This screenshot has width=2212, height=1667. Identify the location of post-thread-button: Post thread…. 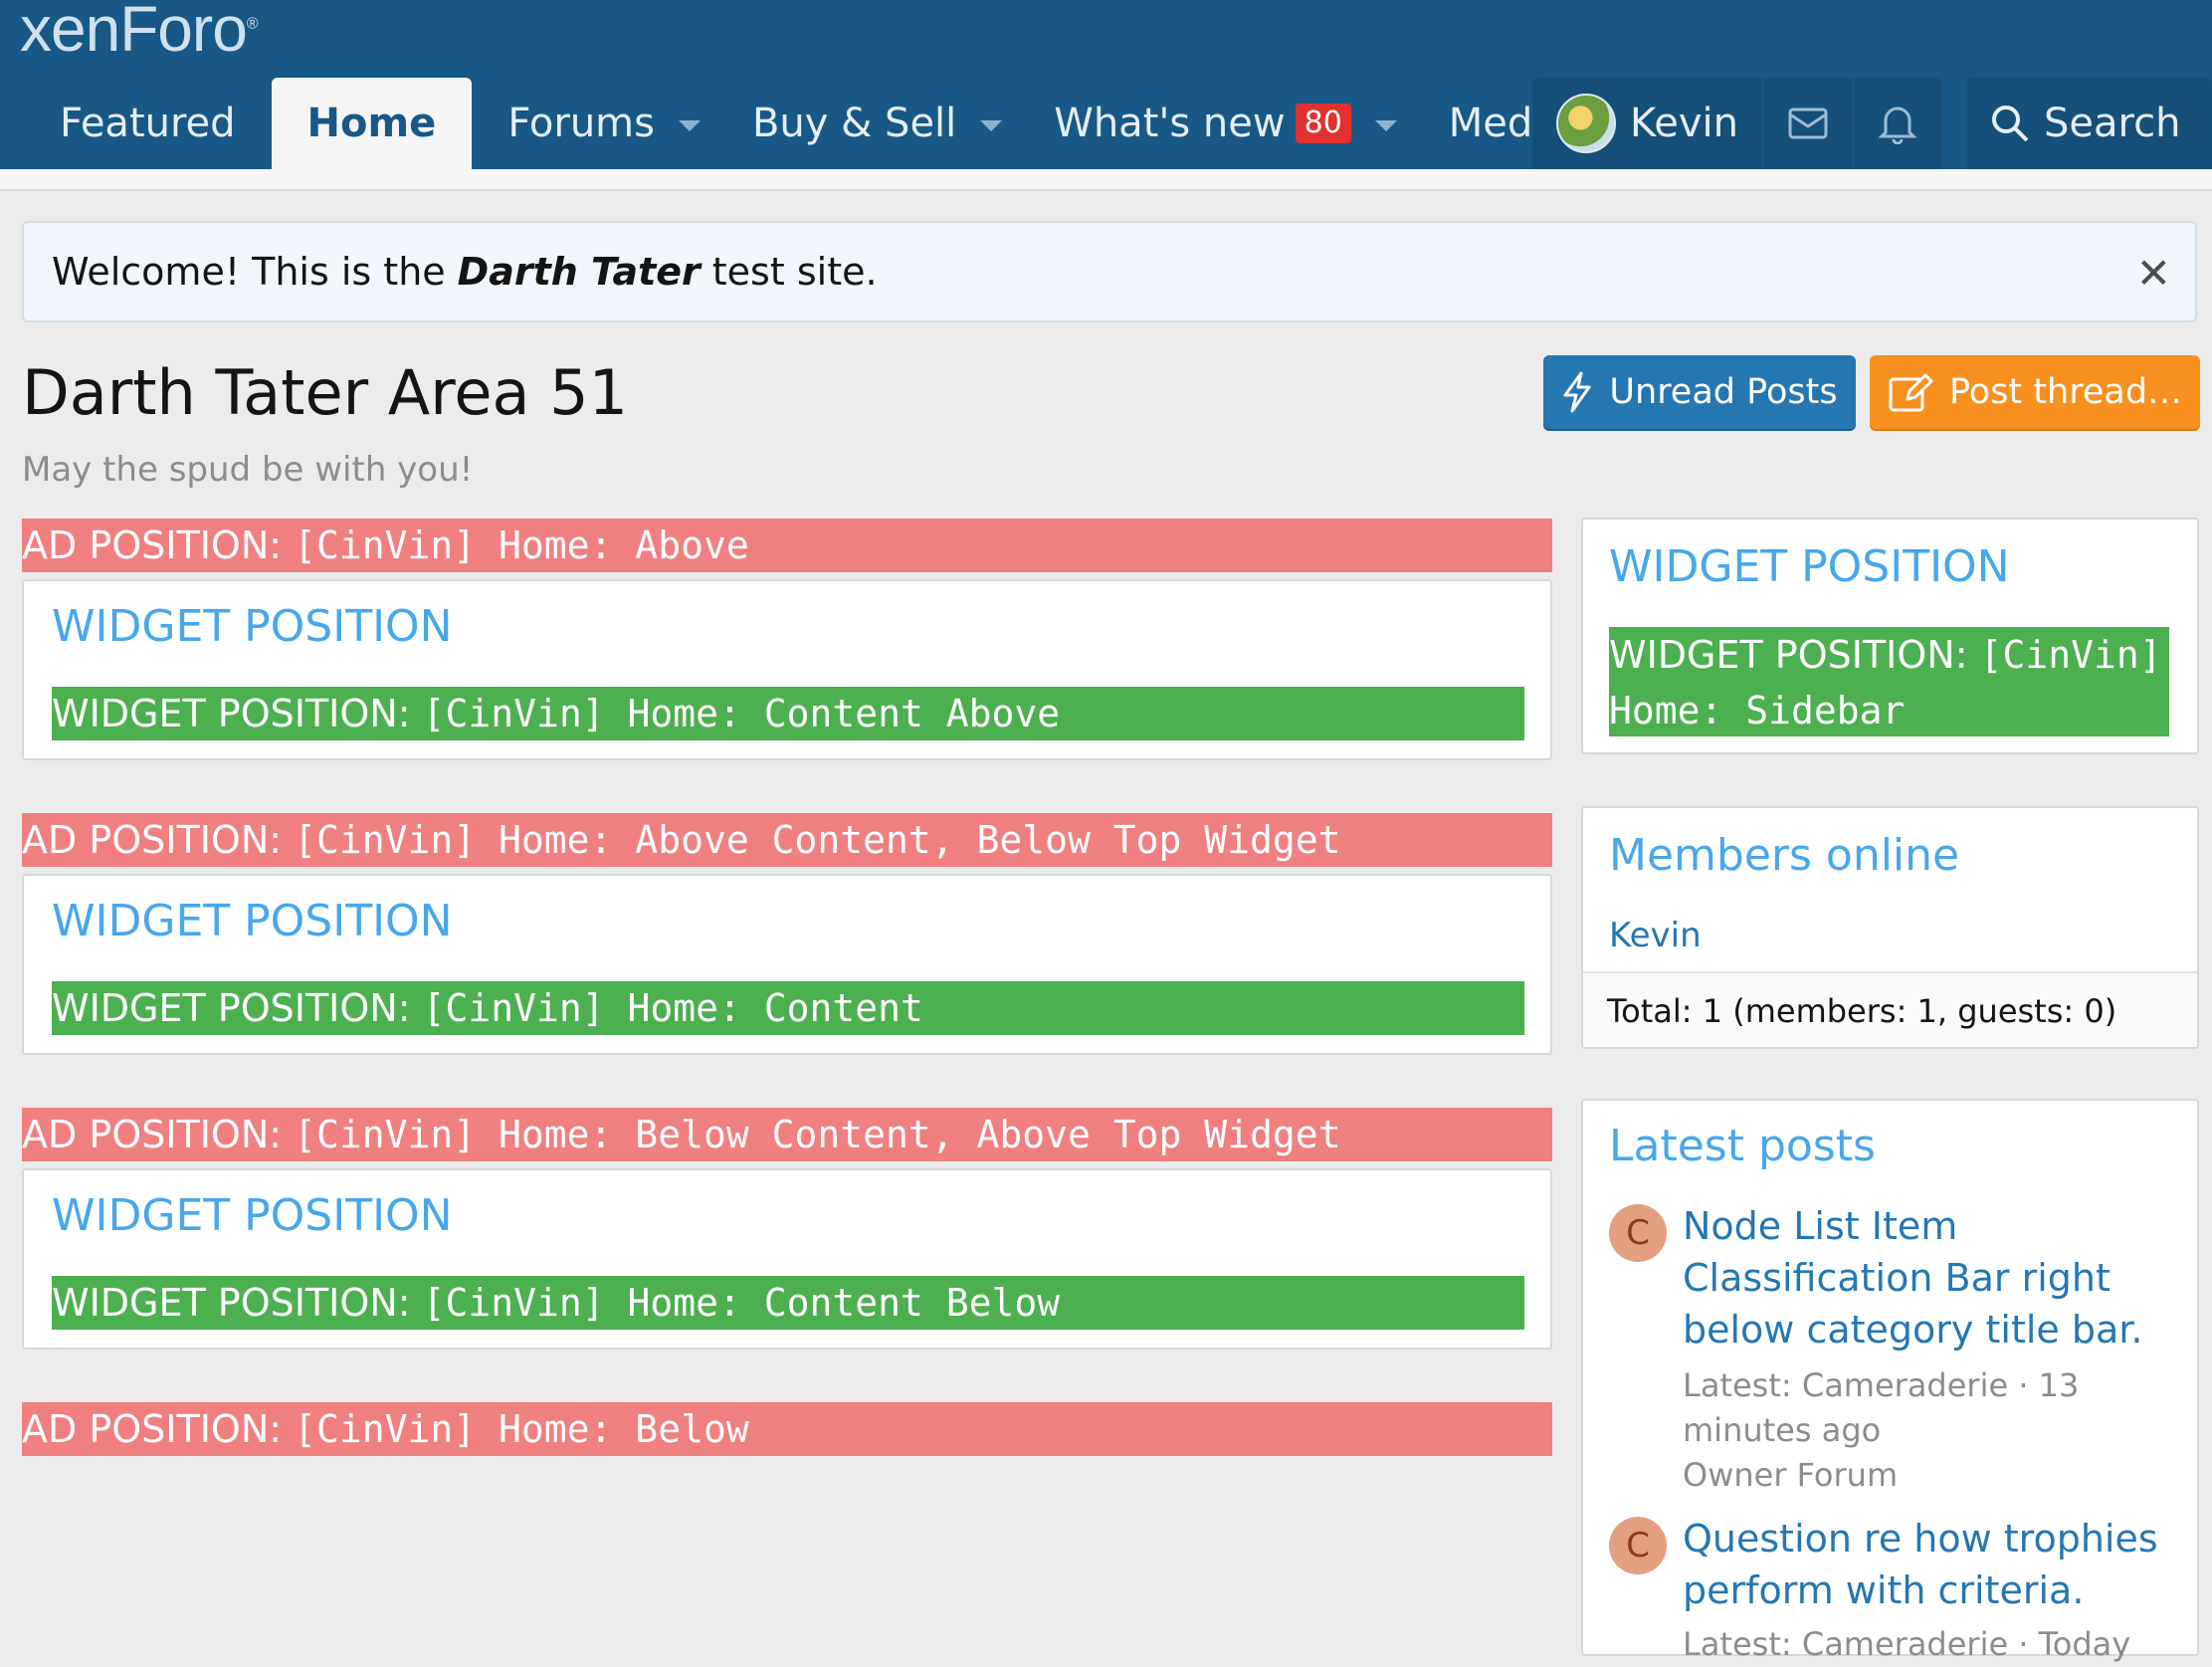
(2035, 392).